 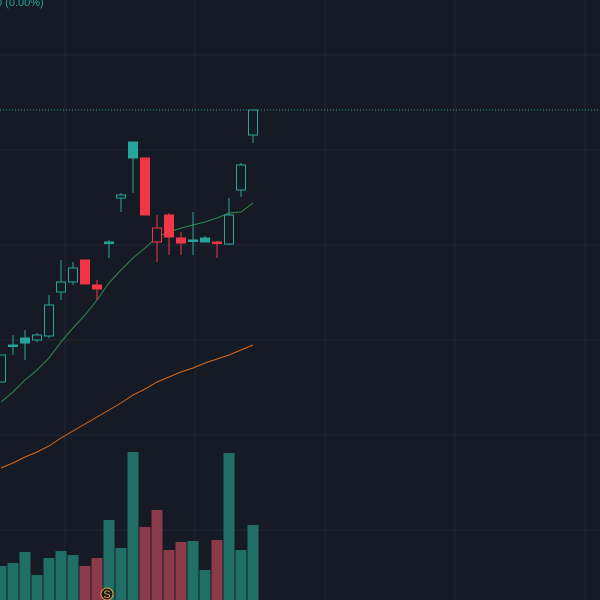 I want to click on event-marker-label: S, so click(x=106, y=594).